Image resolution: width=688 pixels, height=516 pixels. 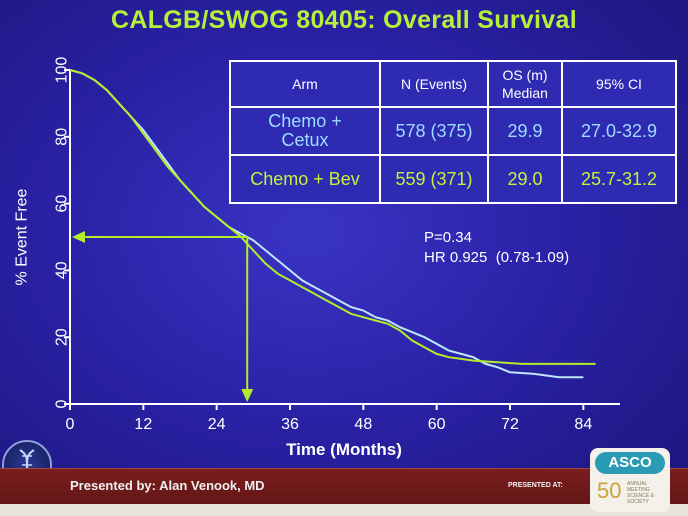 What do you see at coordinates (434, 179) in the screenshot?
I see `cell-n-events: 559 (371)` at bounding box center [434, 179].